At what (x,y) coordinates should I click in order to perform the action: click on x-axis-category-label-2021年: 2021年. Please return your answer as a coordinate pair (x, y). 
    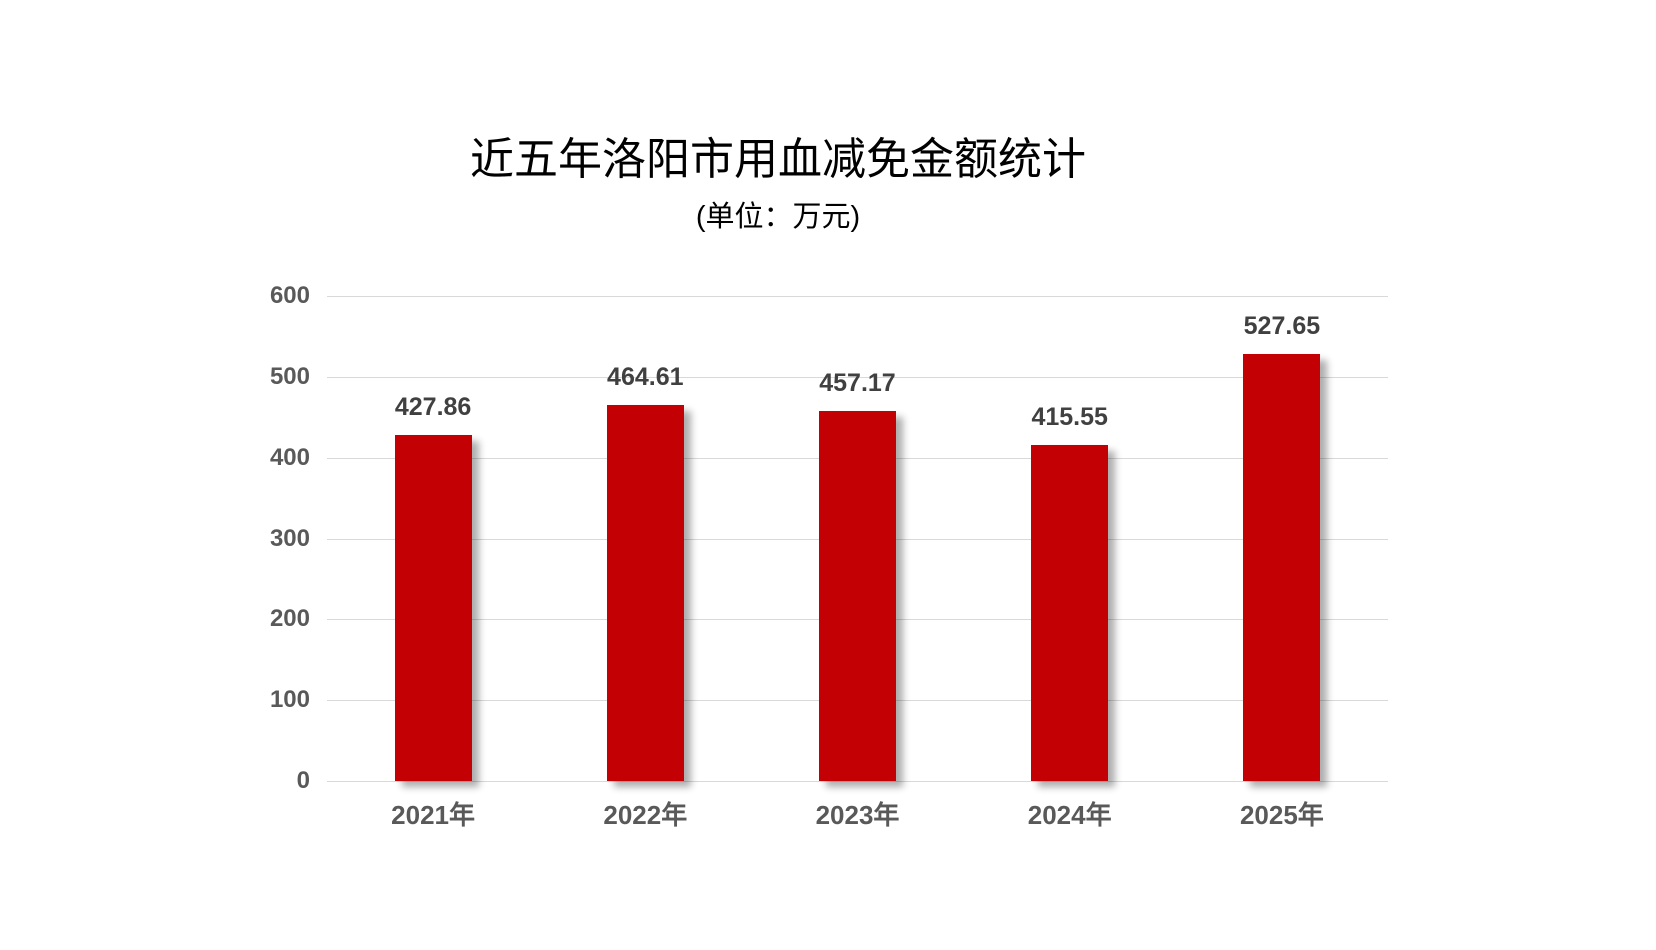
    Looking at the image, I should click on (433, 815).